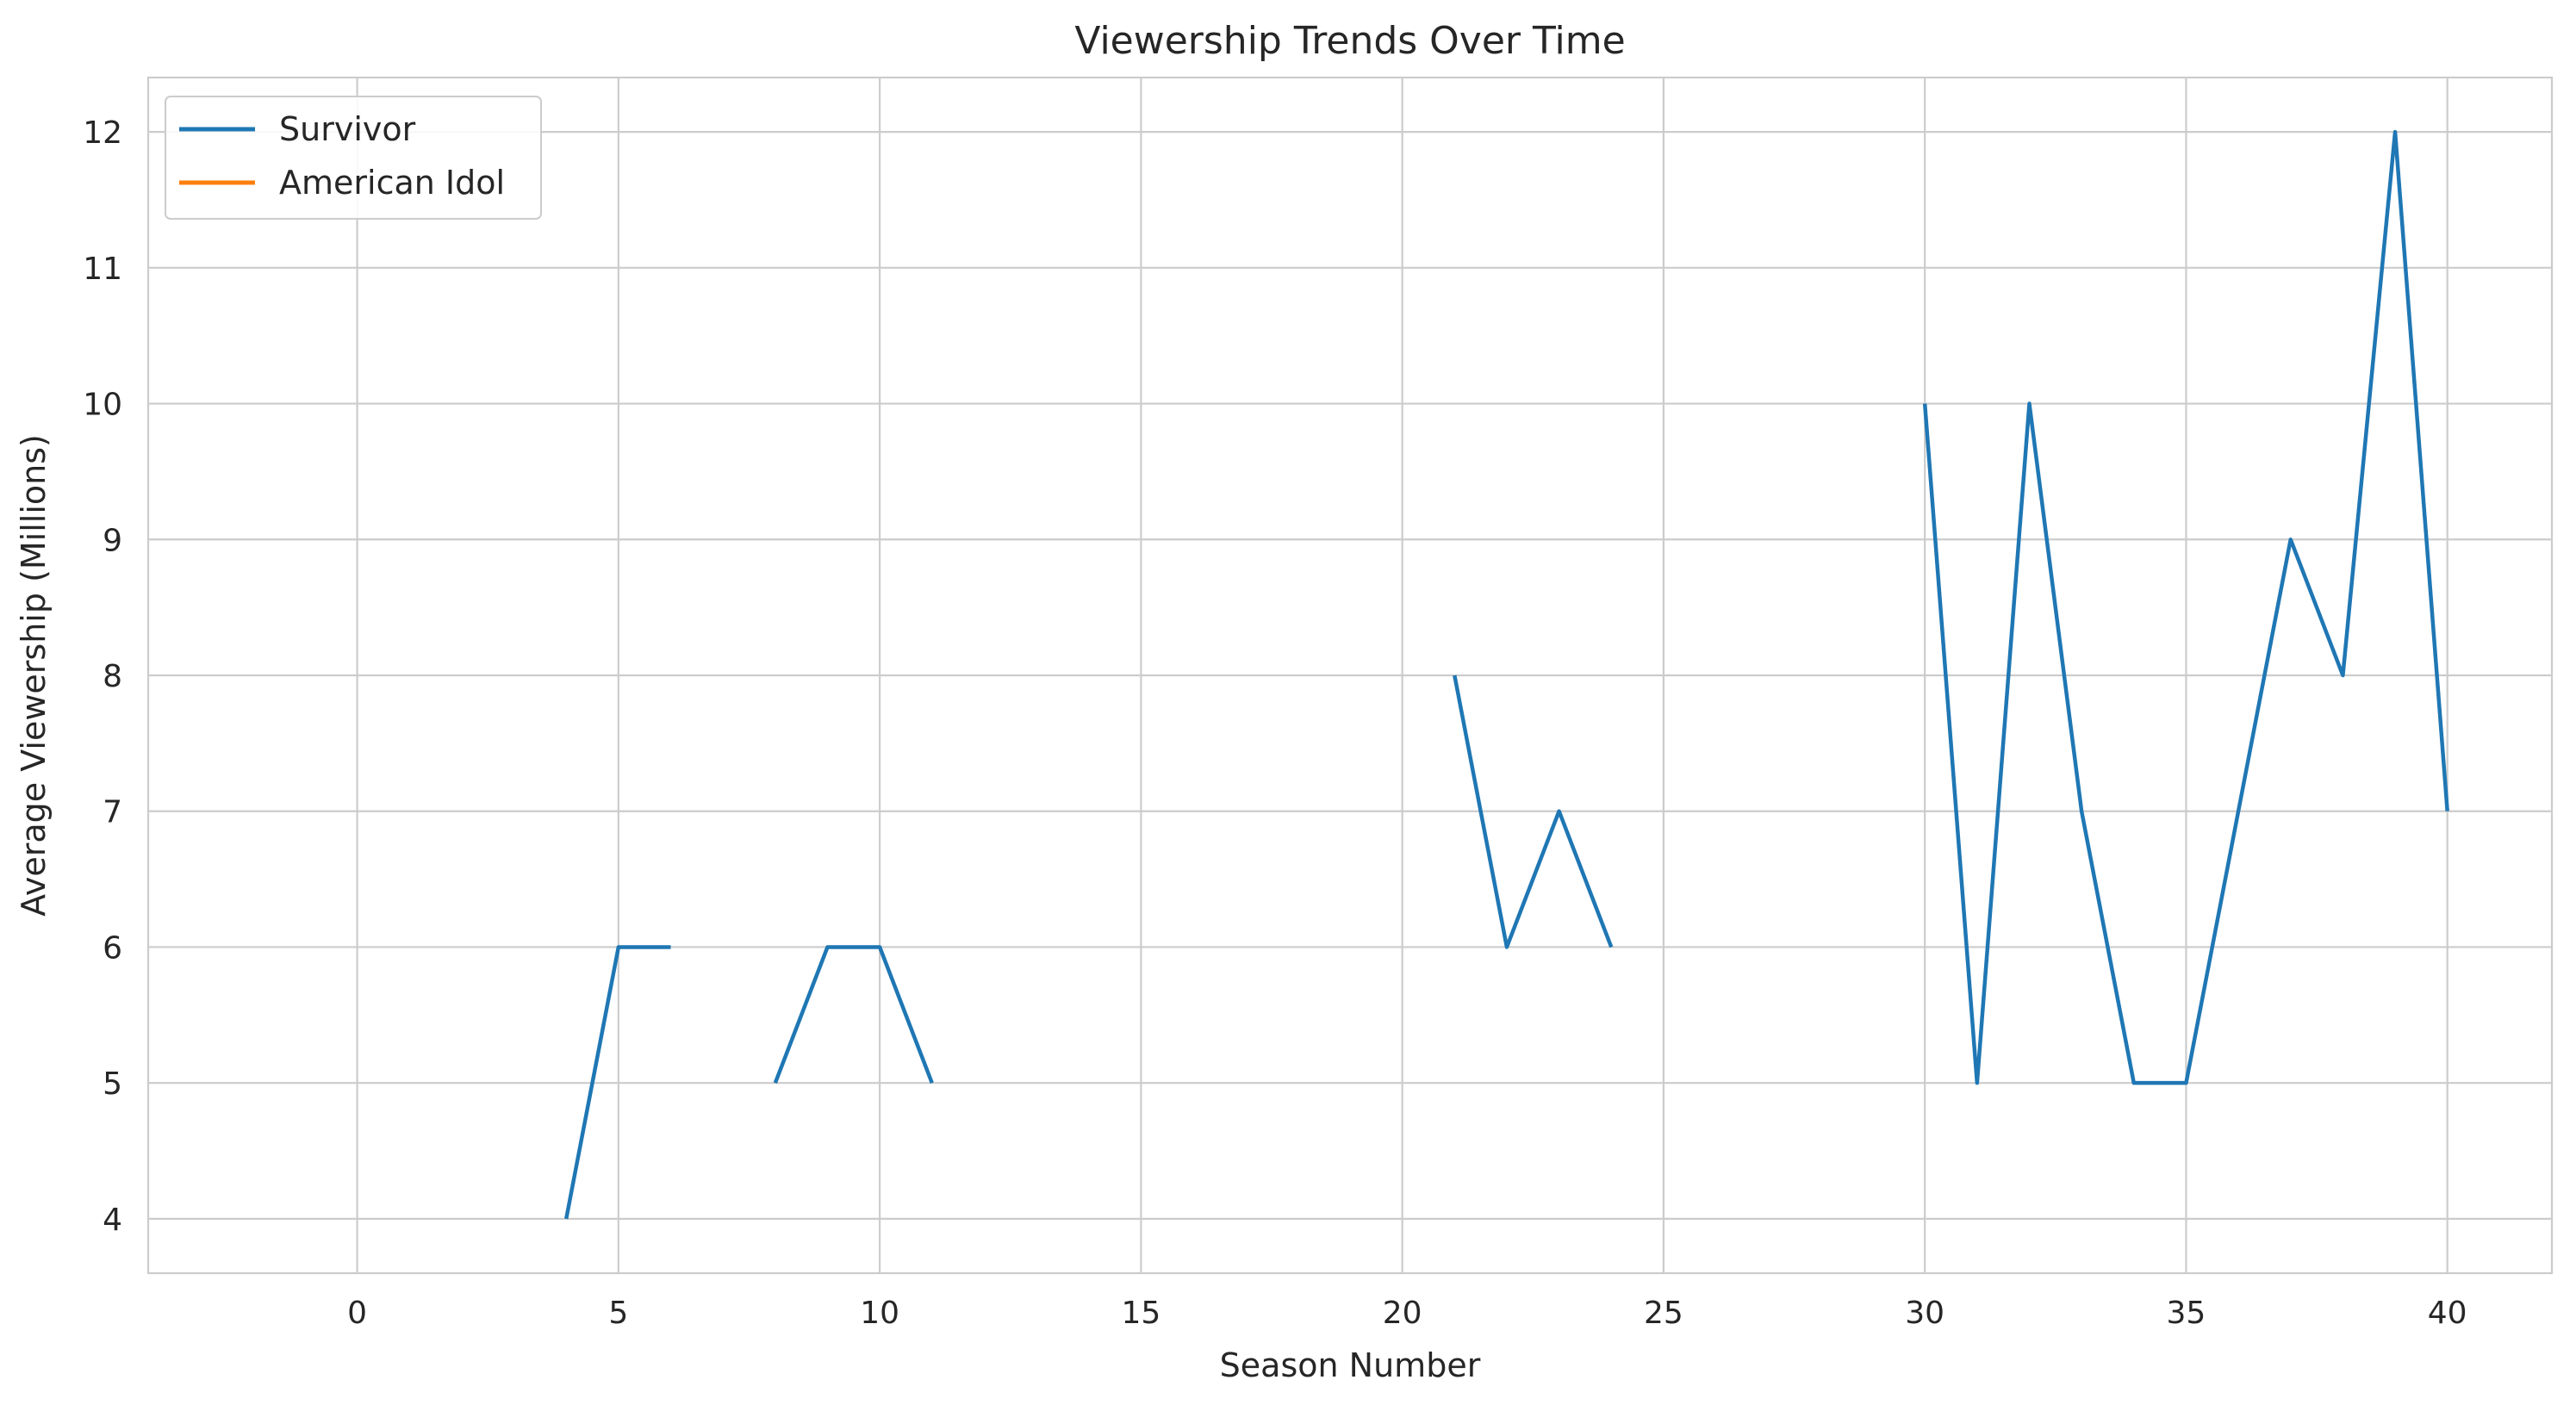 The width and height of the screenshot is (2576, 1411). Describe the element at coordinates (113, 676) in the screenshot. I see `y-tick-label: 8` at that location.